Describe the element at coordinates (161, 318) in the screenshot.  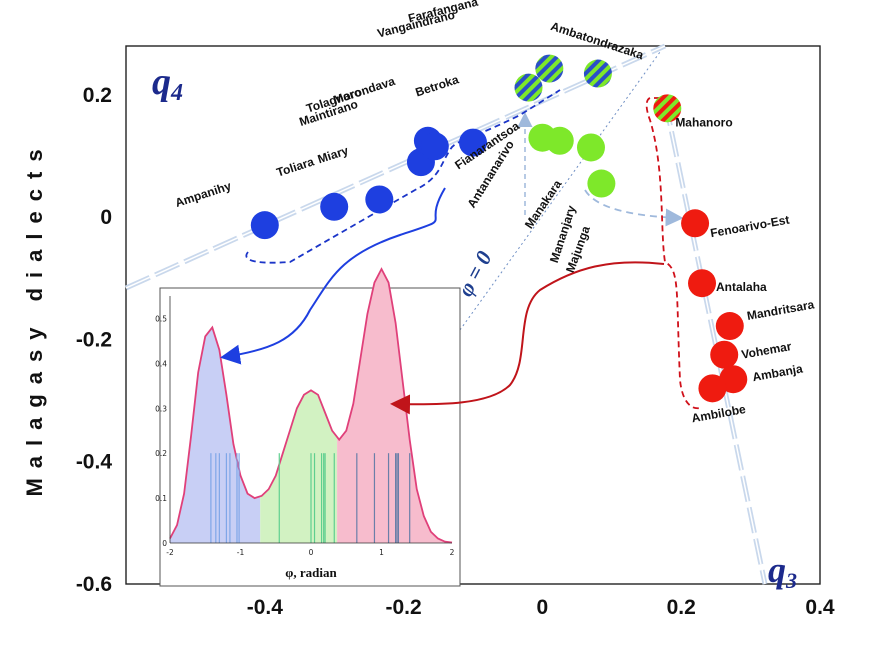
I see `inset-y-tick-label: 0.5` at that location.